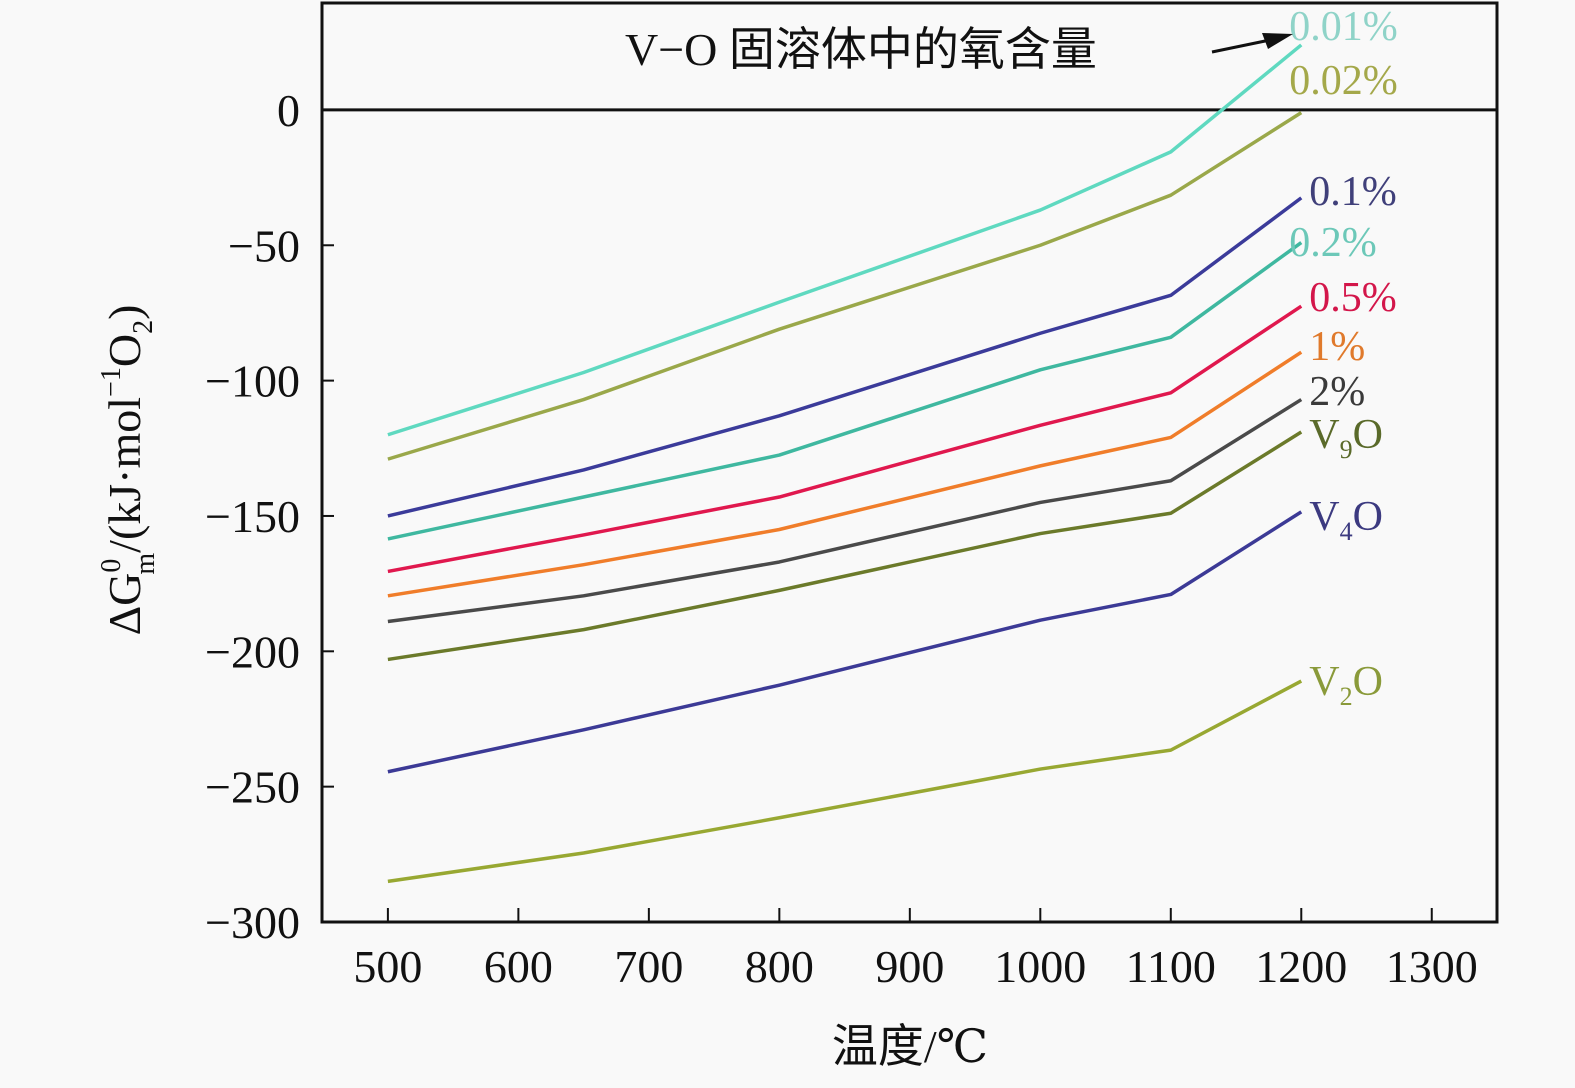 The width and height of the screenshot is (1575, 1088). What do you see at coordinates (1301, 966) in the screenshot?
I see `x-tick-label: 1200` at bounding box center [1301, 966].